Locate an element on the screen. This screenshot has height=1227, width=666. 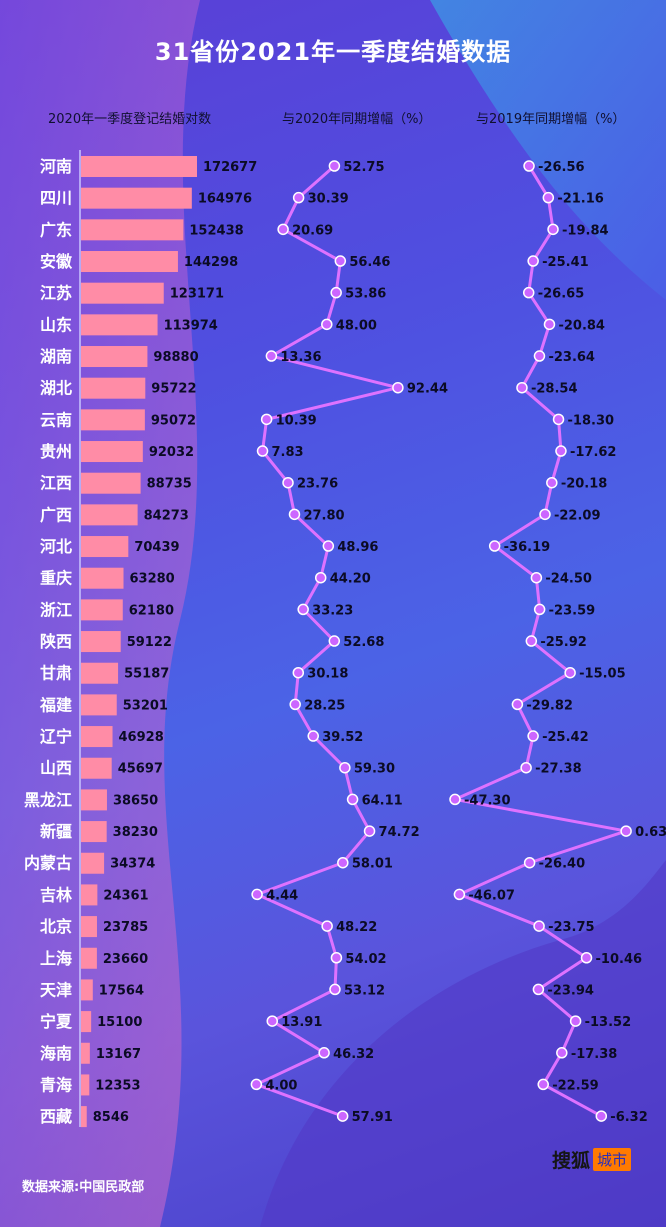
bar-value-label: 12353 is located at coordinates (117, 1085).